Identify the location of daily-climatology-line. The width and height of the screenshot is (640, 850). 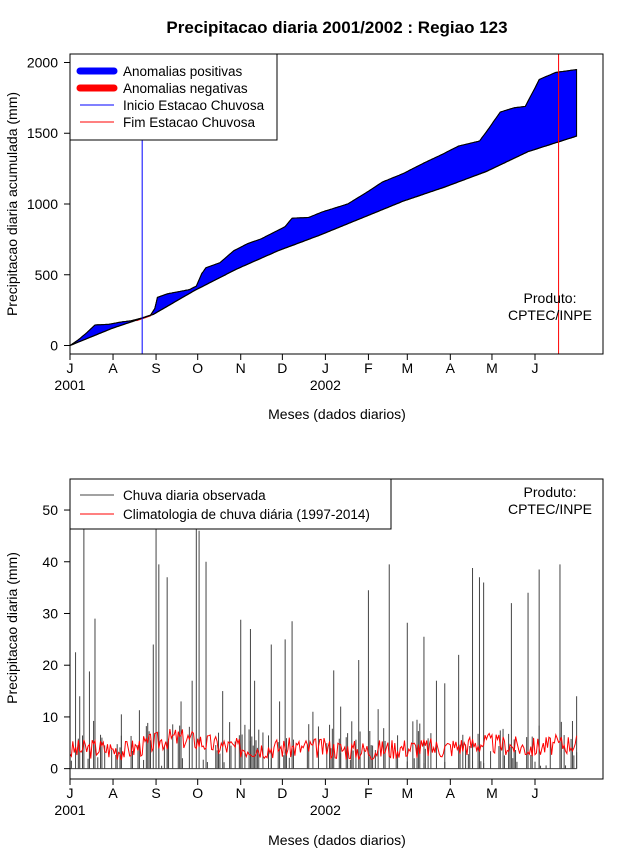
(323, 745).